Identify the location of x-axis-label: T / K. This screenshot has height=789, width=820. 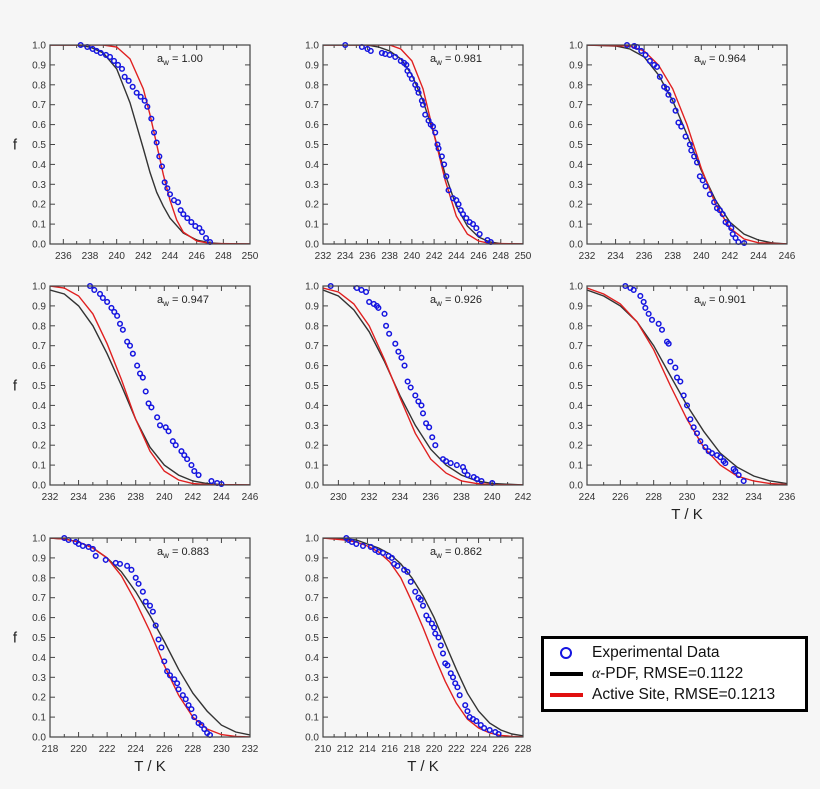
(686, 514).